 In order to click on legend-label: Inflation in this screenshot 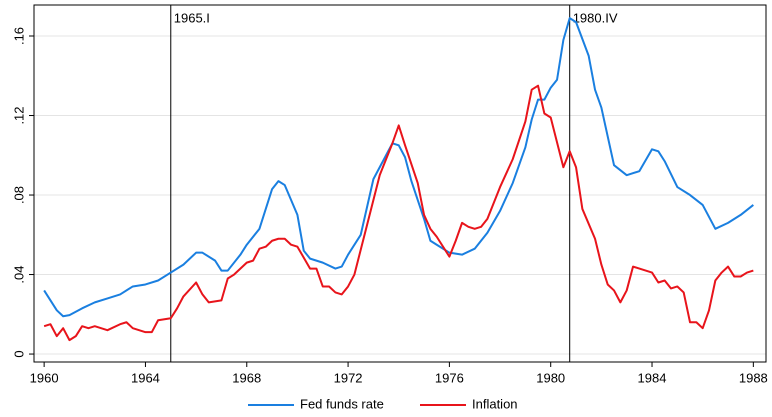, I will do `click(495, 403)`.